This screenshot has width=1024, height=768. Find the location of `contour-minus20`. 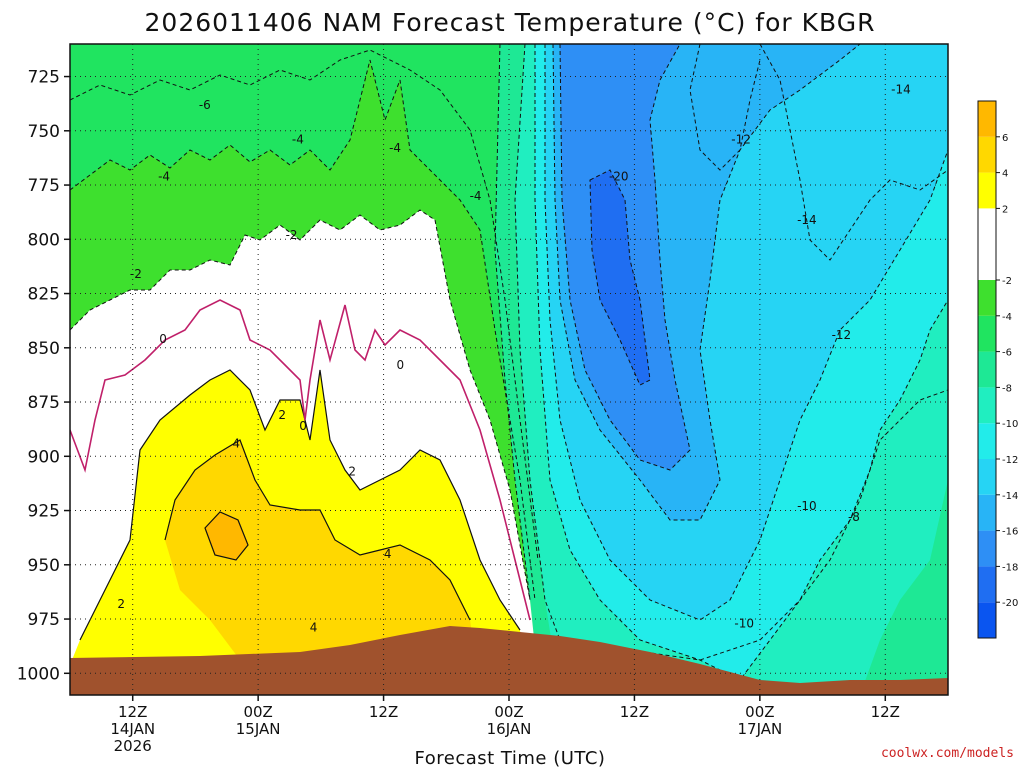

contour-minus20 is located at coordinates (620, 277).